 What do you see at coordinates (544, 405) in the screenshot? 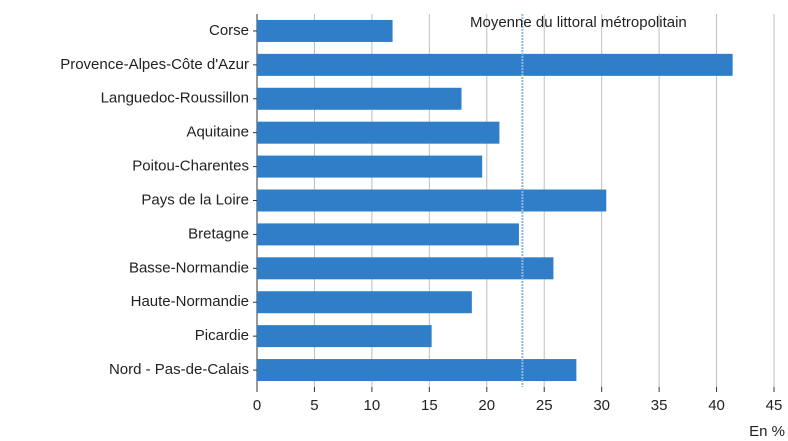
I see `x-tick-label: 25` at bounding box center [544, 405].